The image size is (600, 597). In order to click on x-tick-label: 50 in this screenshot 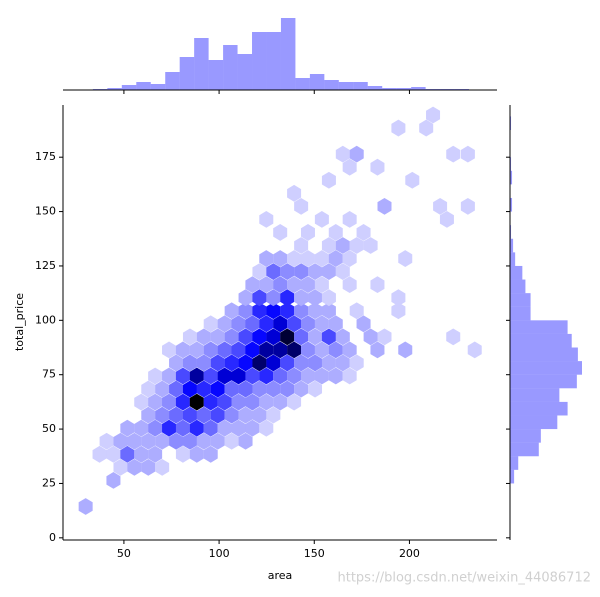, I will do `click(124, 553)`.